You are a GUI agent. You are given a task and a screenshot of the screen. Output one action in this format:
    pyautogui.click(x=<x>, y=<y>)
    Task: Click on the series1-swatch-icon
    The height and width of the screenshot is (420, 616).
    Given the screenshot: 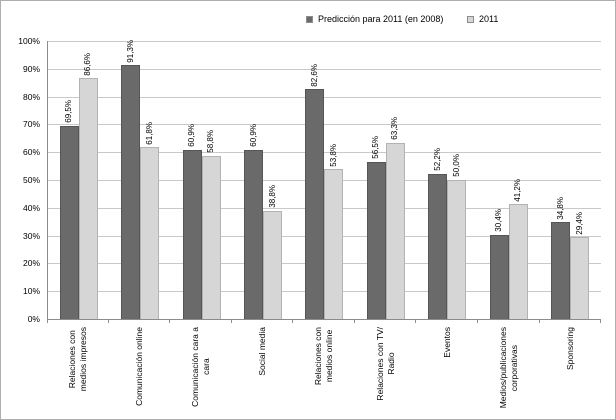 What is the action you would take?
    pyautogui.click(x=309, y=19)
    